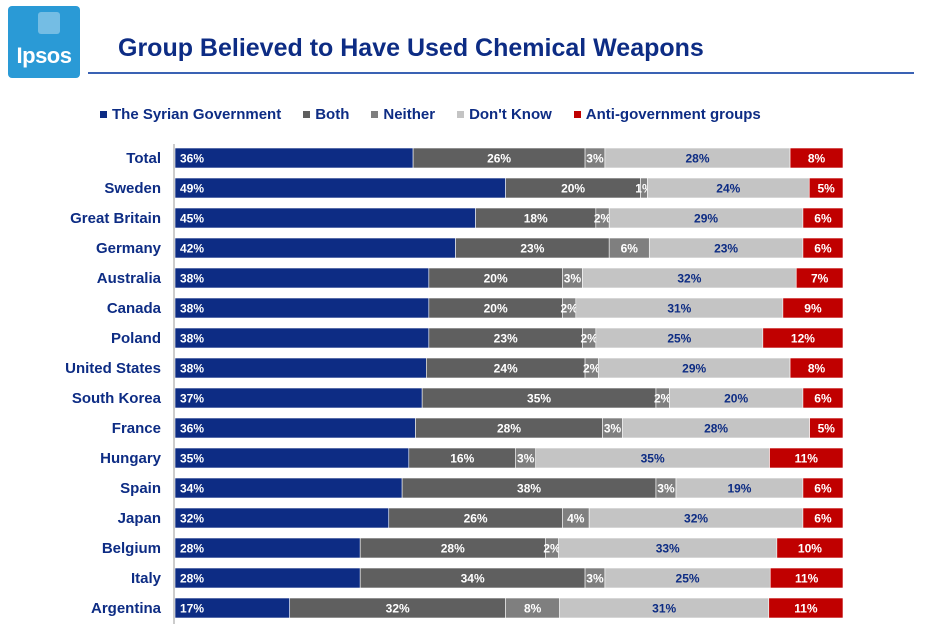  Describe the element at coordinates (409, 114) in the screenshot. I see `legend-label: Neither` at that location.